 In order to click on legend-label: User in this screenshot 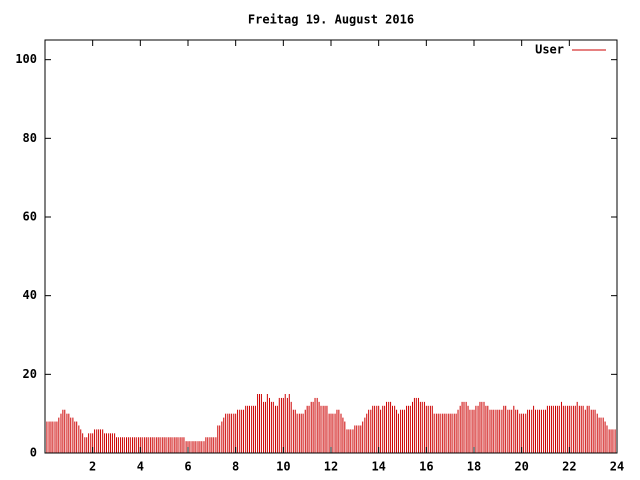, I will do `click(549, 50)`.